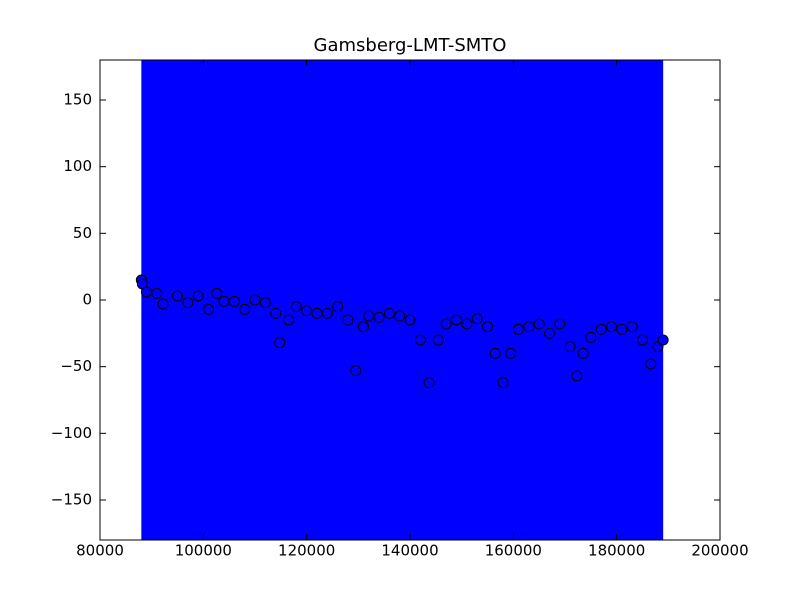 This screenshot has height=604, width=800. I want to click on y-tick-label: −100, so click(71, 433).